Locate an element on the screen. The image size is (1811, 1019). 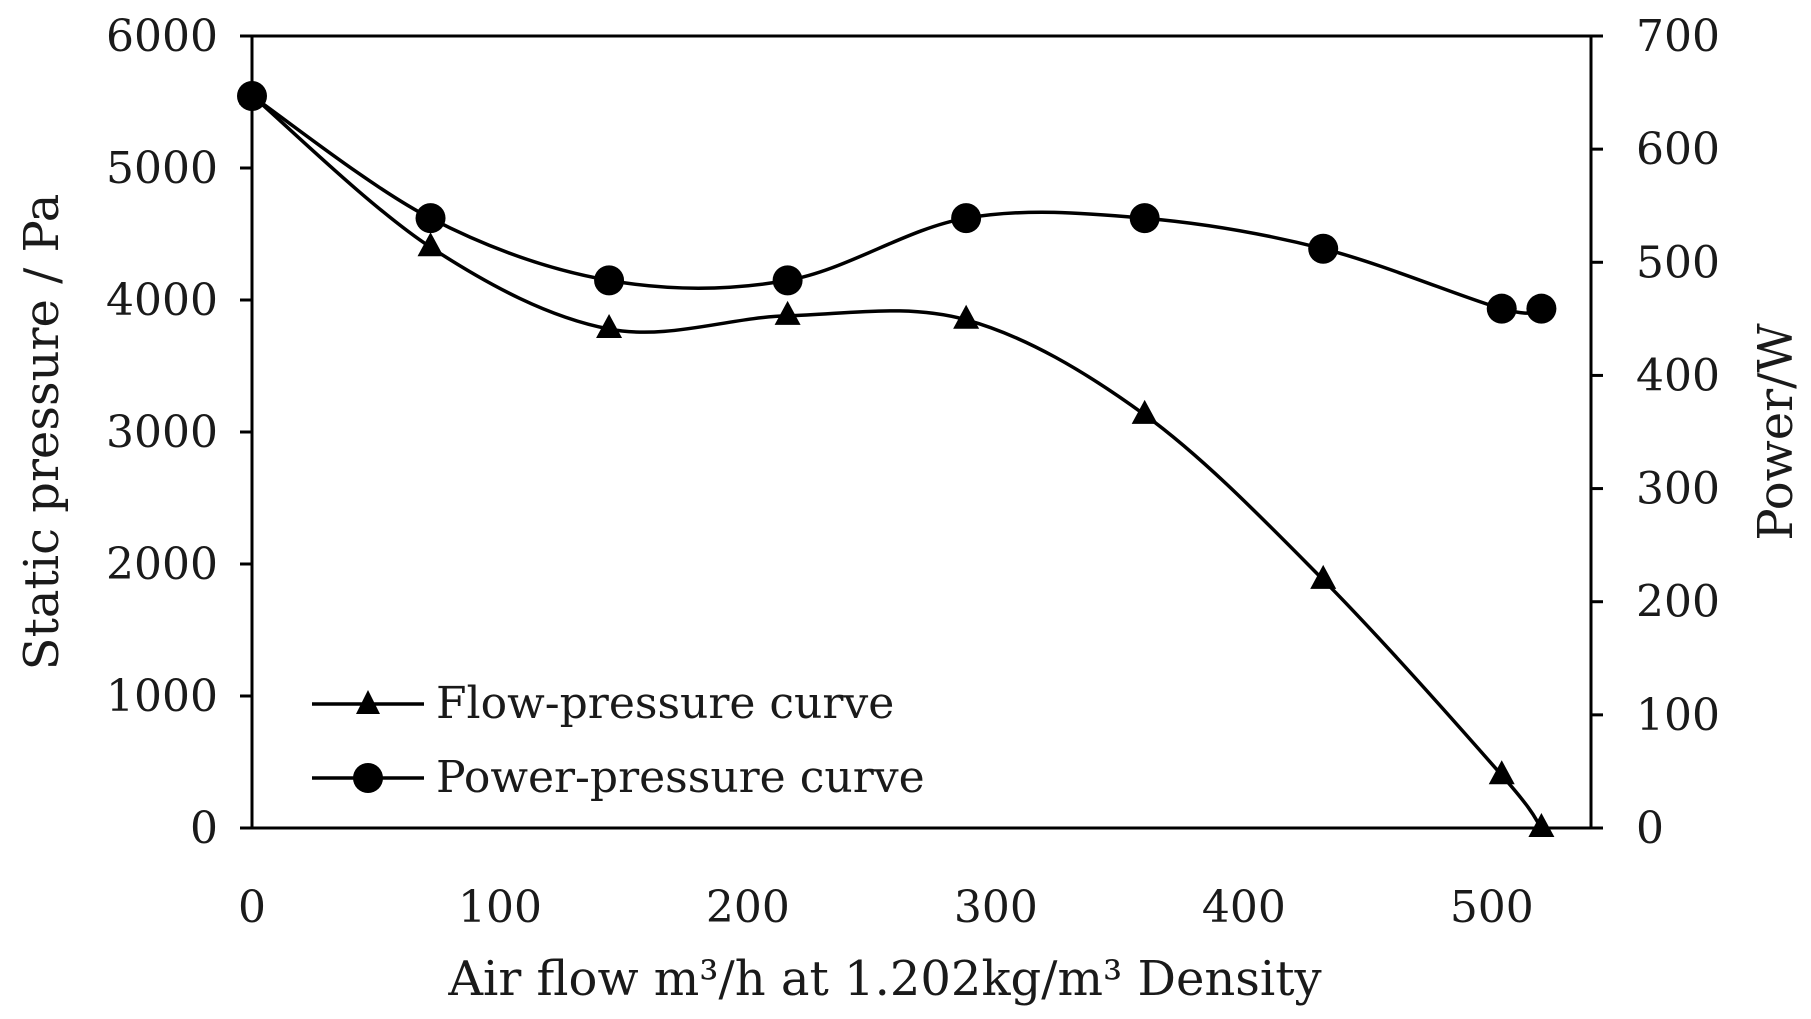
y2-tick-label: 500 is located at coordinates (1678, 262).